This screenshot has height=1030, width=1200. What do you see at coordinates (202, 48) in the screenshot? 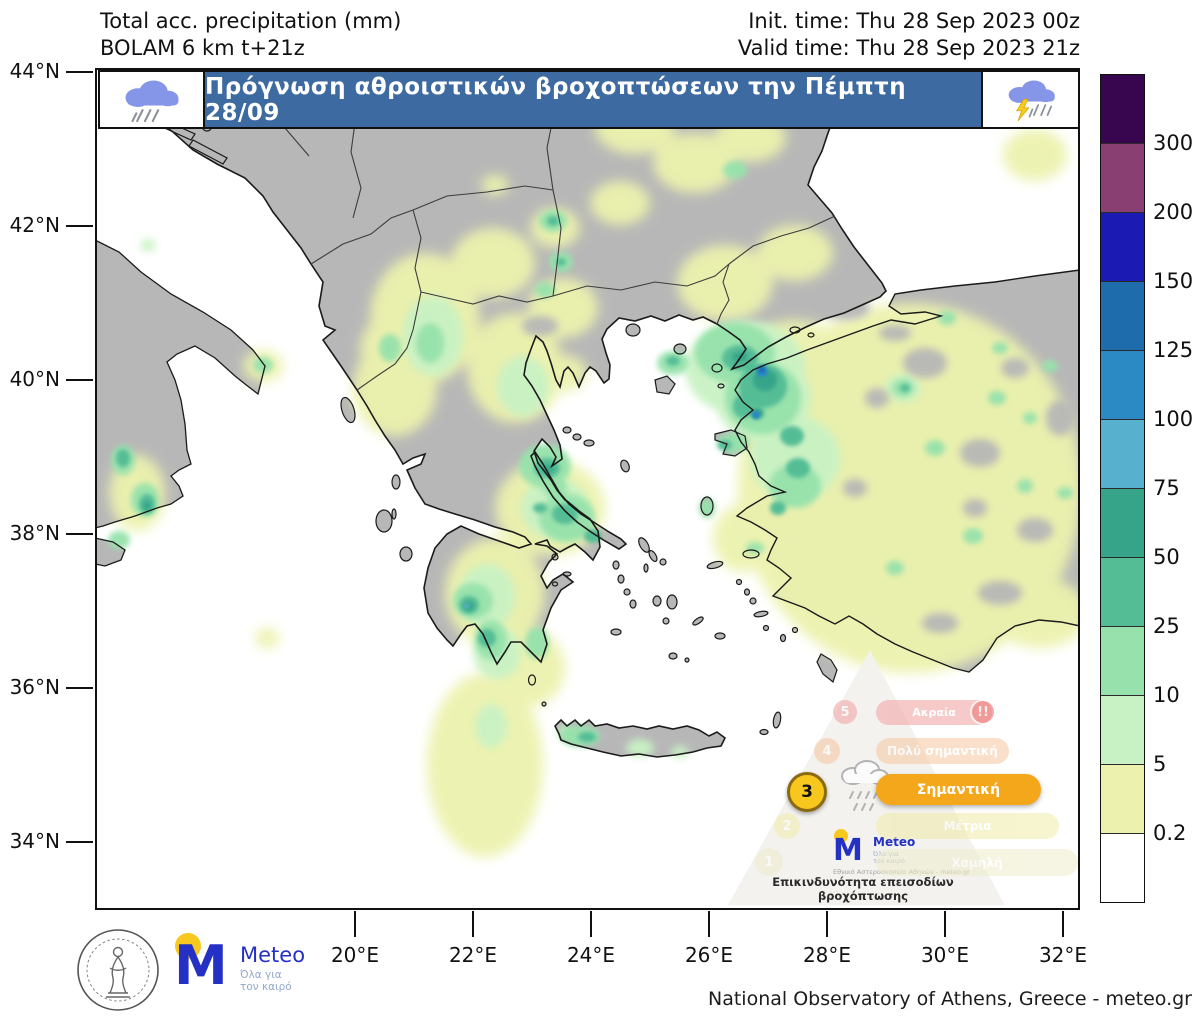
I see `model-info: BOLAM 6 km t+21z` at bounding box center [202, 48].